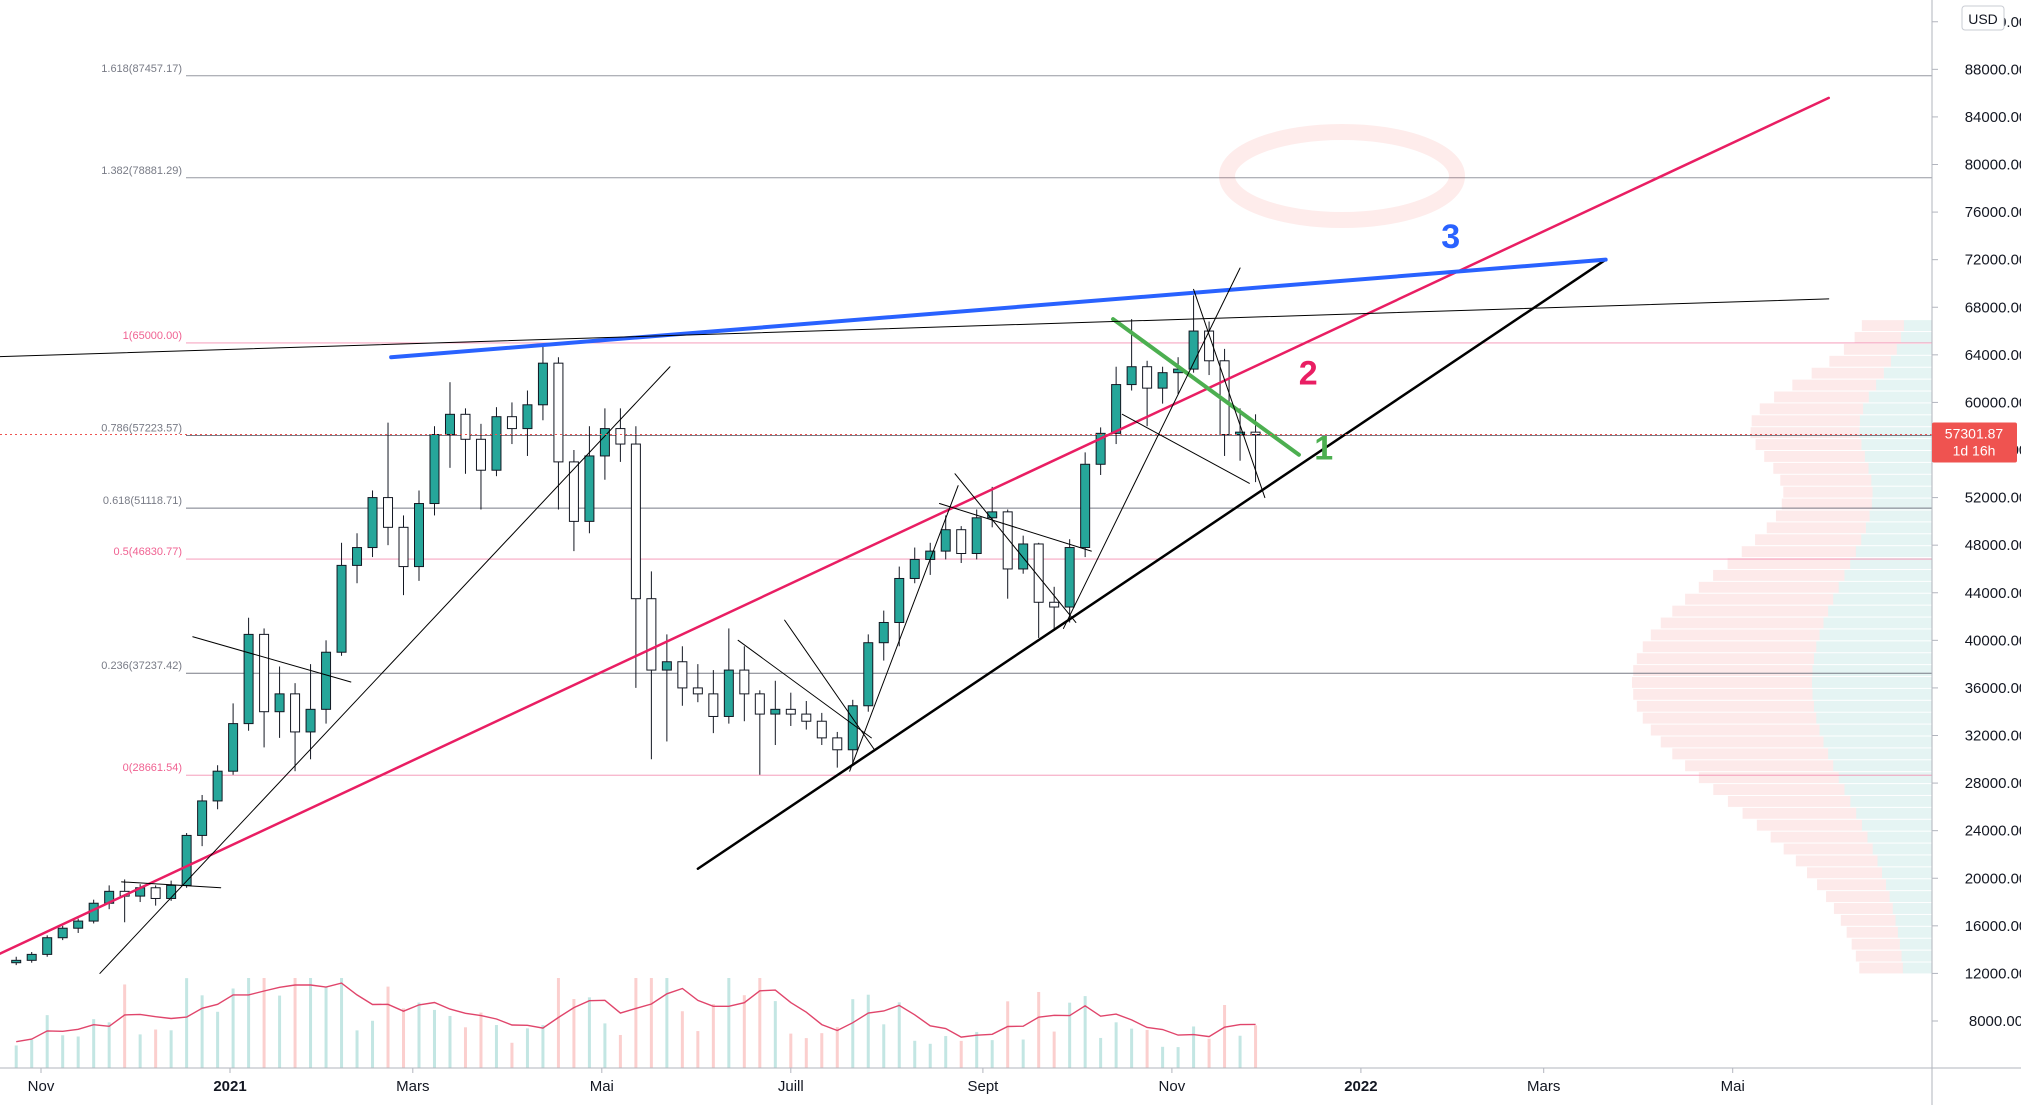 The image size is (2021, 1105). Describe the element at coordinates (1450, 237) in the screenshot. I see `wave-label: 3` at that location.